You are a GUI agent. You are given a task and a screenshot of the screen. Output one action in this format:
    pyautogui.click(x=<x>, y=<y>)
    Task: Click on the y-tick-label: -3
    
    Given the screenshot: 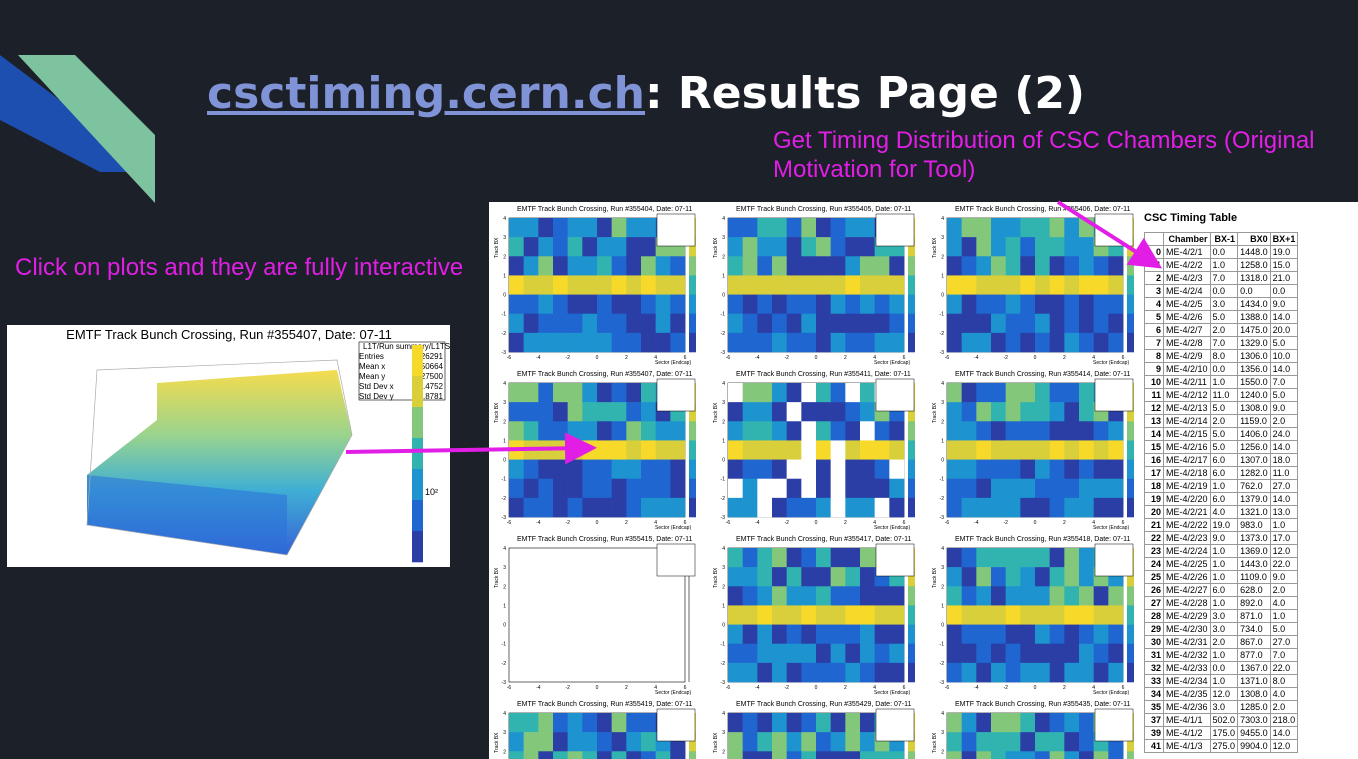 What is the action you would take?
    pyautogui.click(x=504, y=518)
    